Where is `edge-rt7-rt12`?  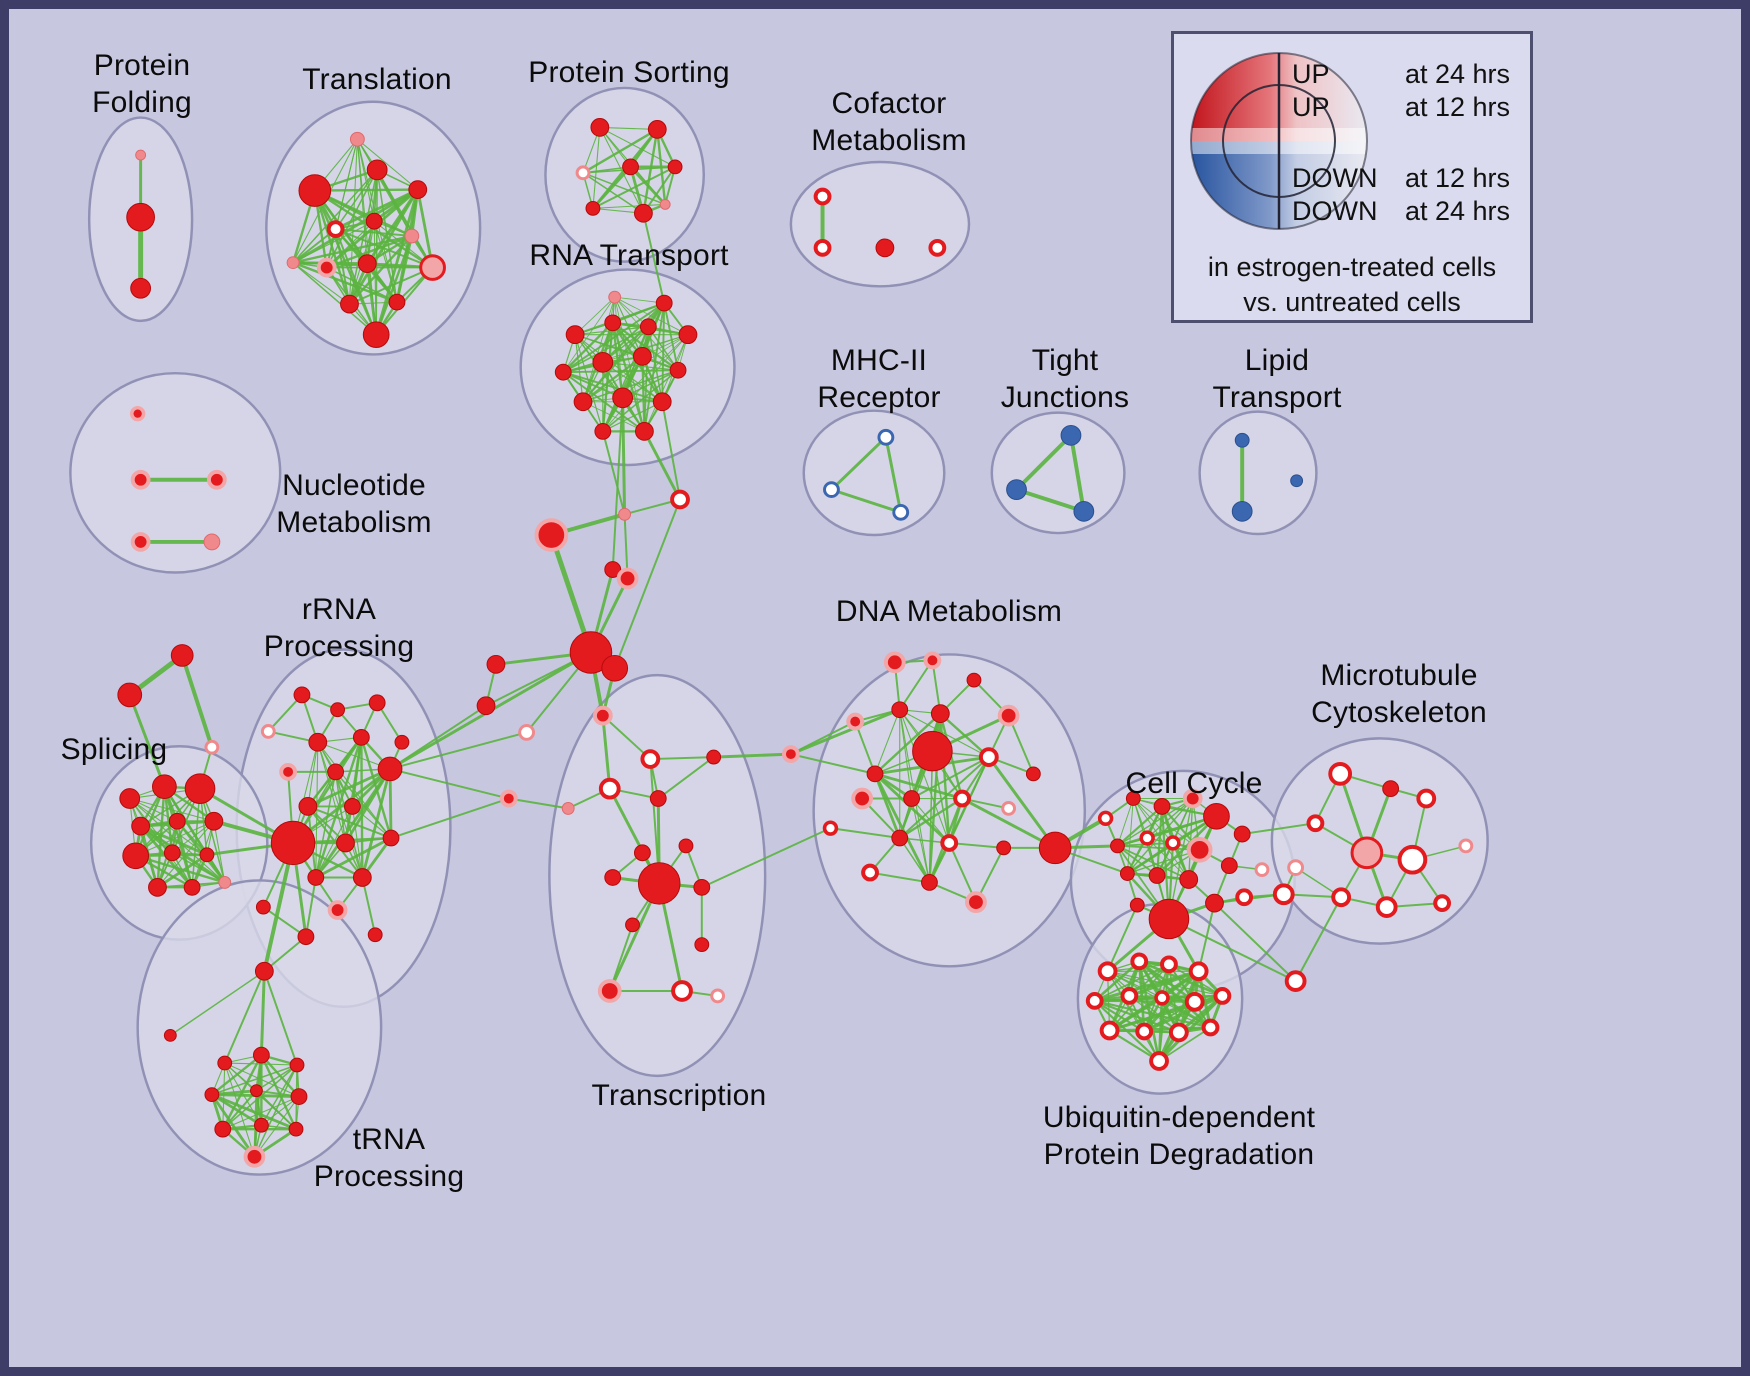 edge-rt7-rt12 is located at coordinates (593, 385).